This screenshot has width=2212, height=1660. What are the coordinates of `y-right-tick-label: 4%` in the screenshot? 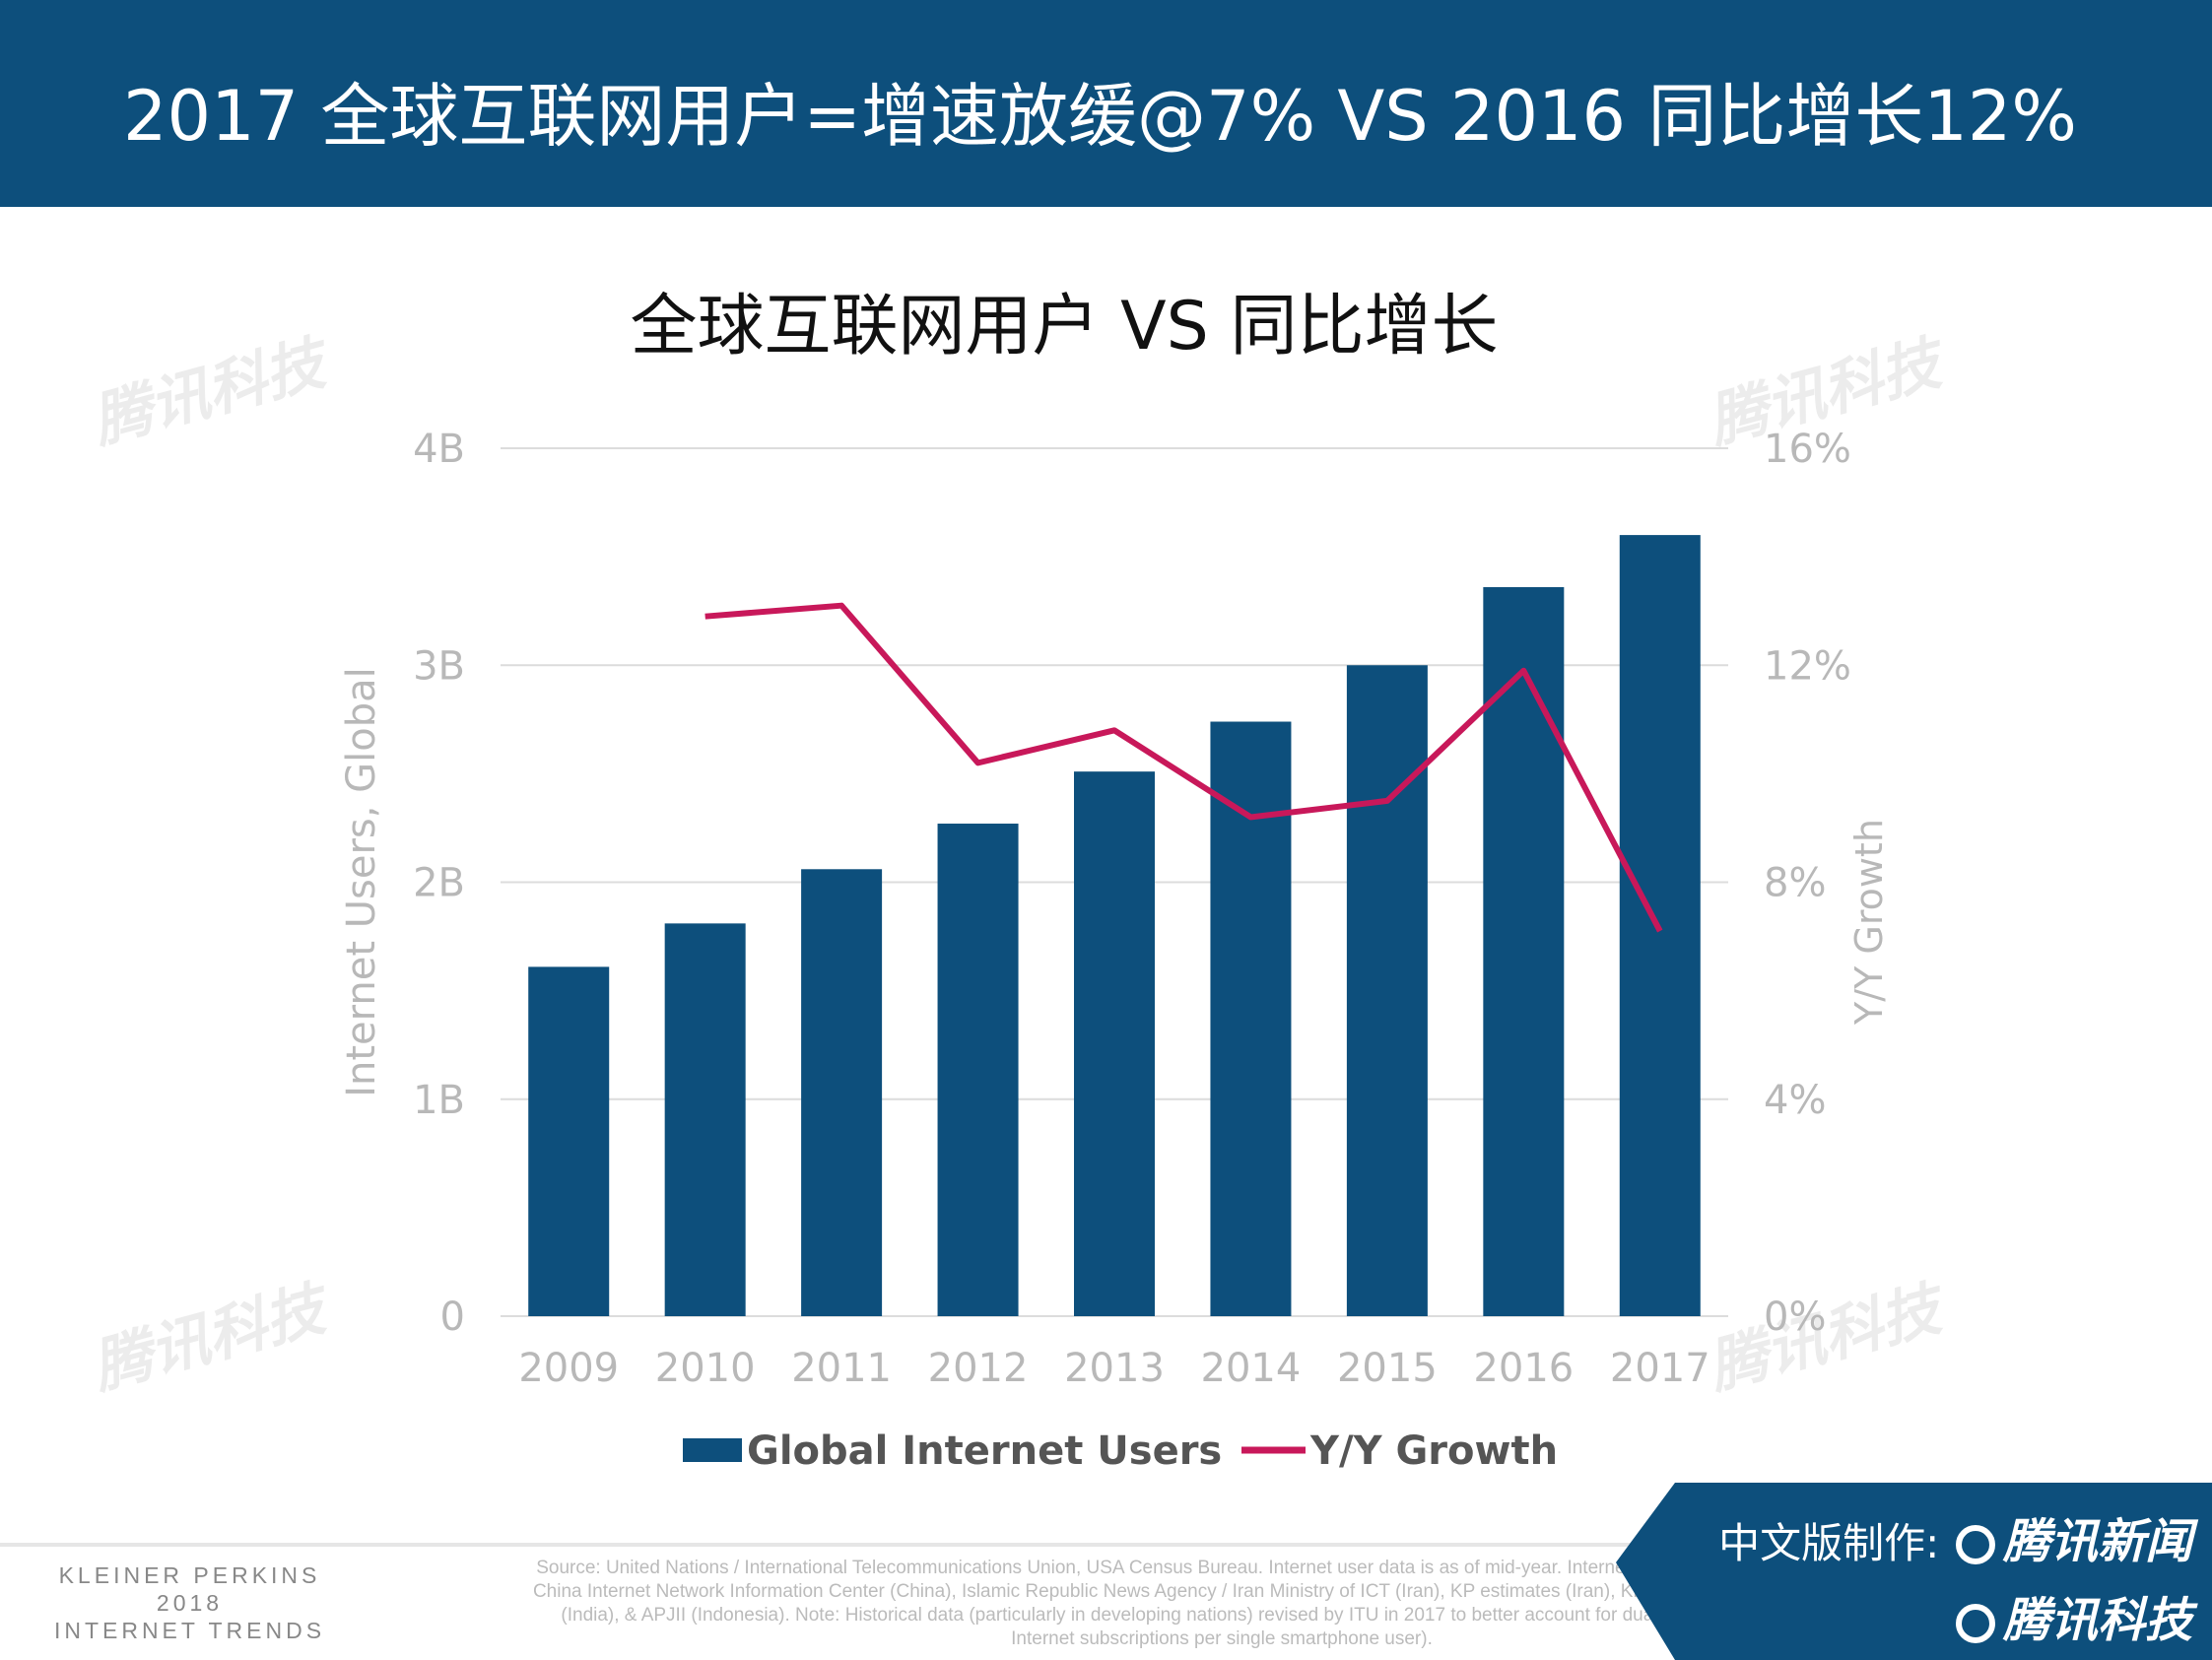 It's located at (1795, 1100).